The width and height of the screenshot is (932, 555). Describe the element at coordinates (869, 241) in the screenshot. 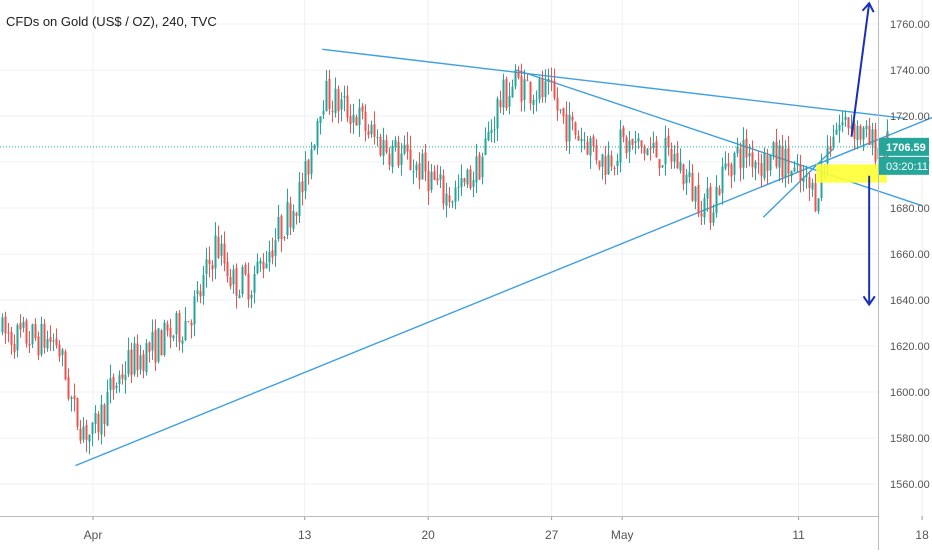

I see `breakout-down-arrow` at that location.